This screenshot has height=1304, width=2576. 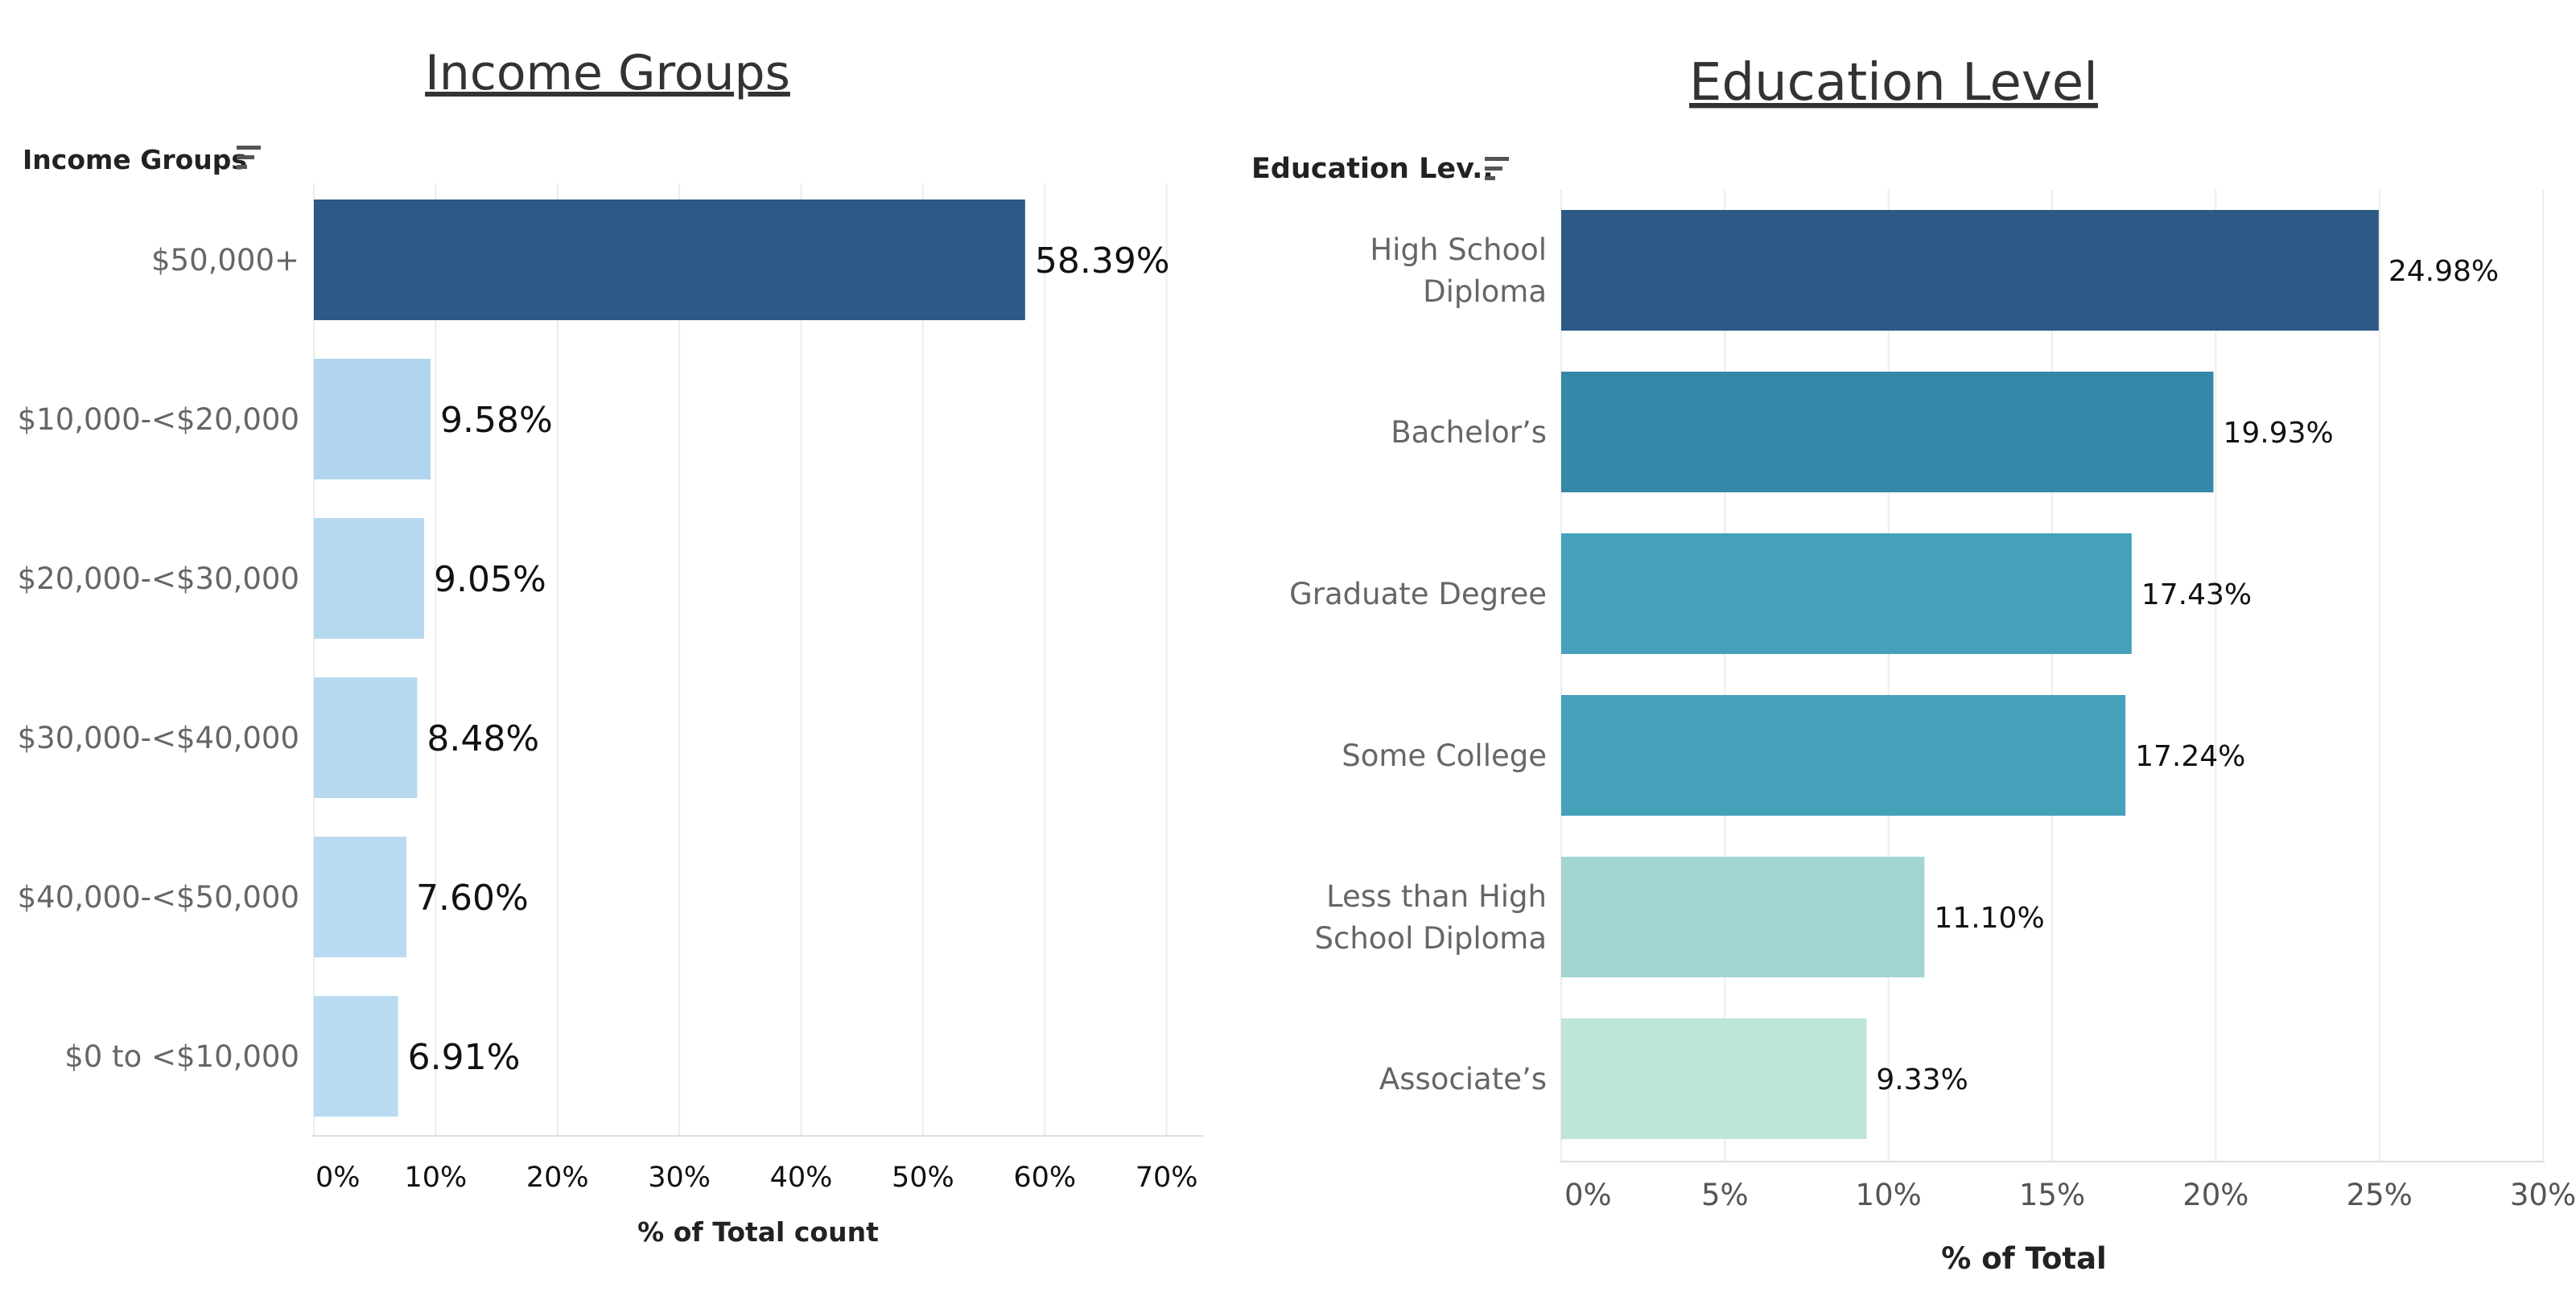 I want to click on income-x-tick-60: 60%, so click(x=1044, y=1178).